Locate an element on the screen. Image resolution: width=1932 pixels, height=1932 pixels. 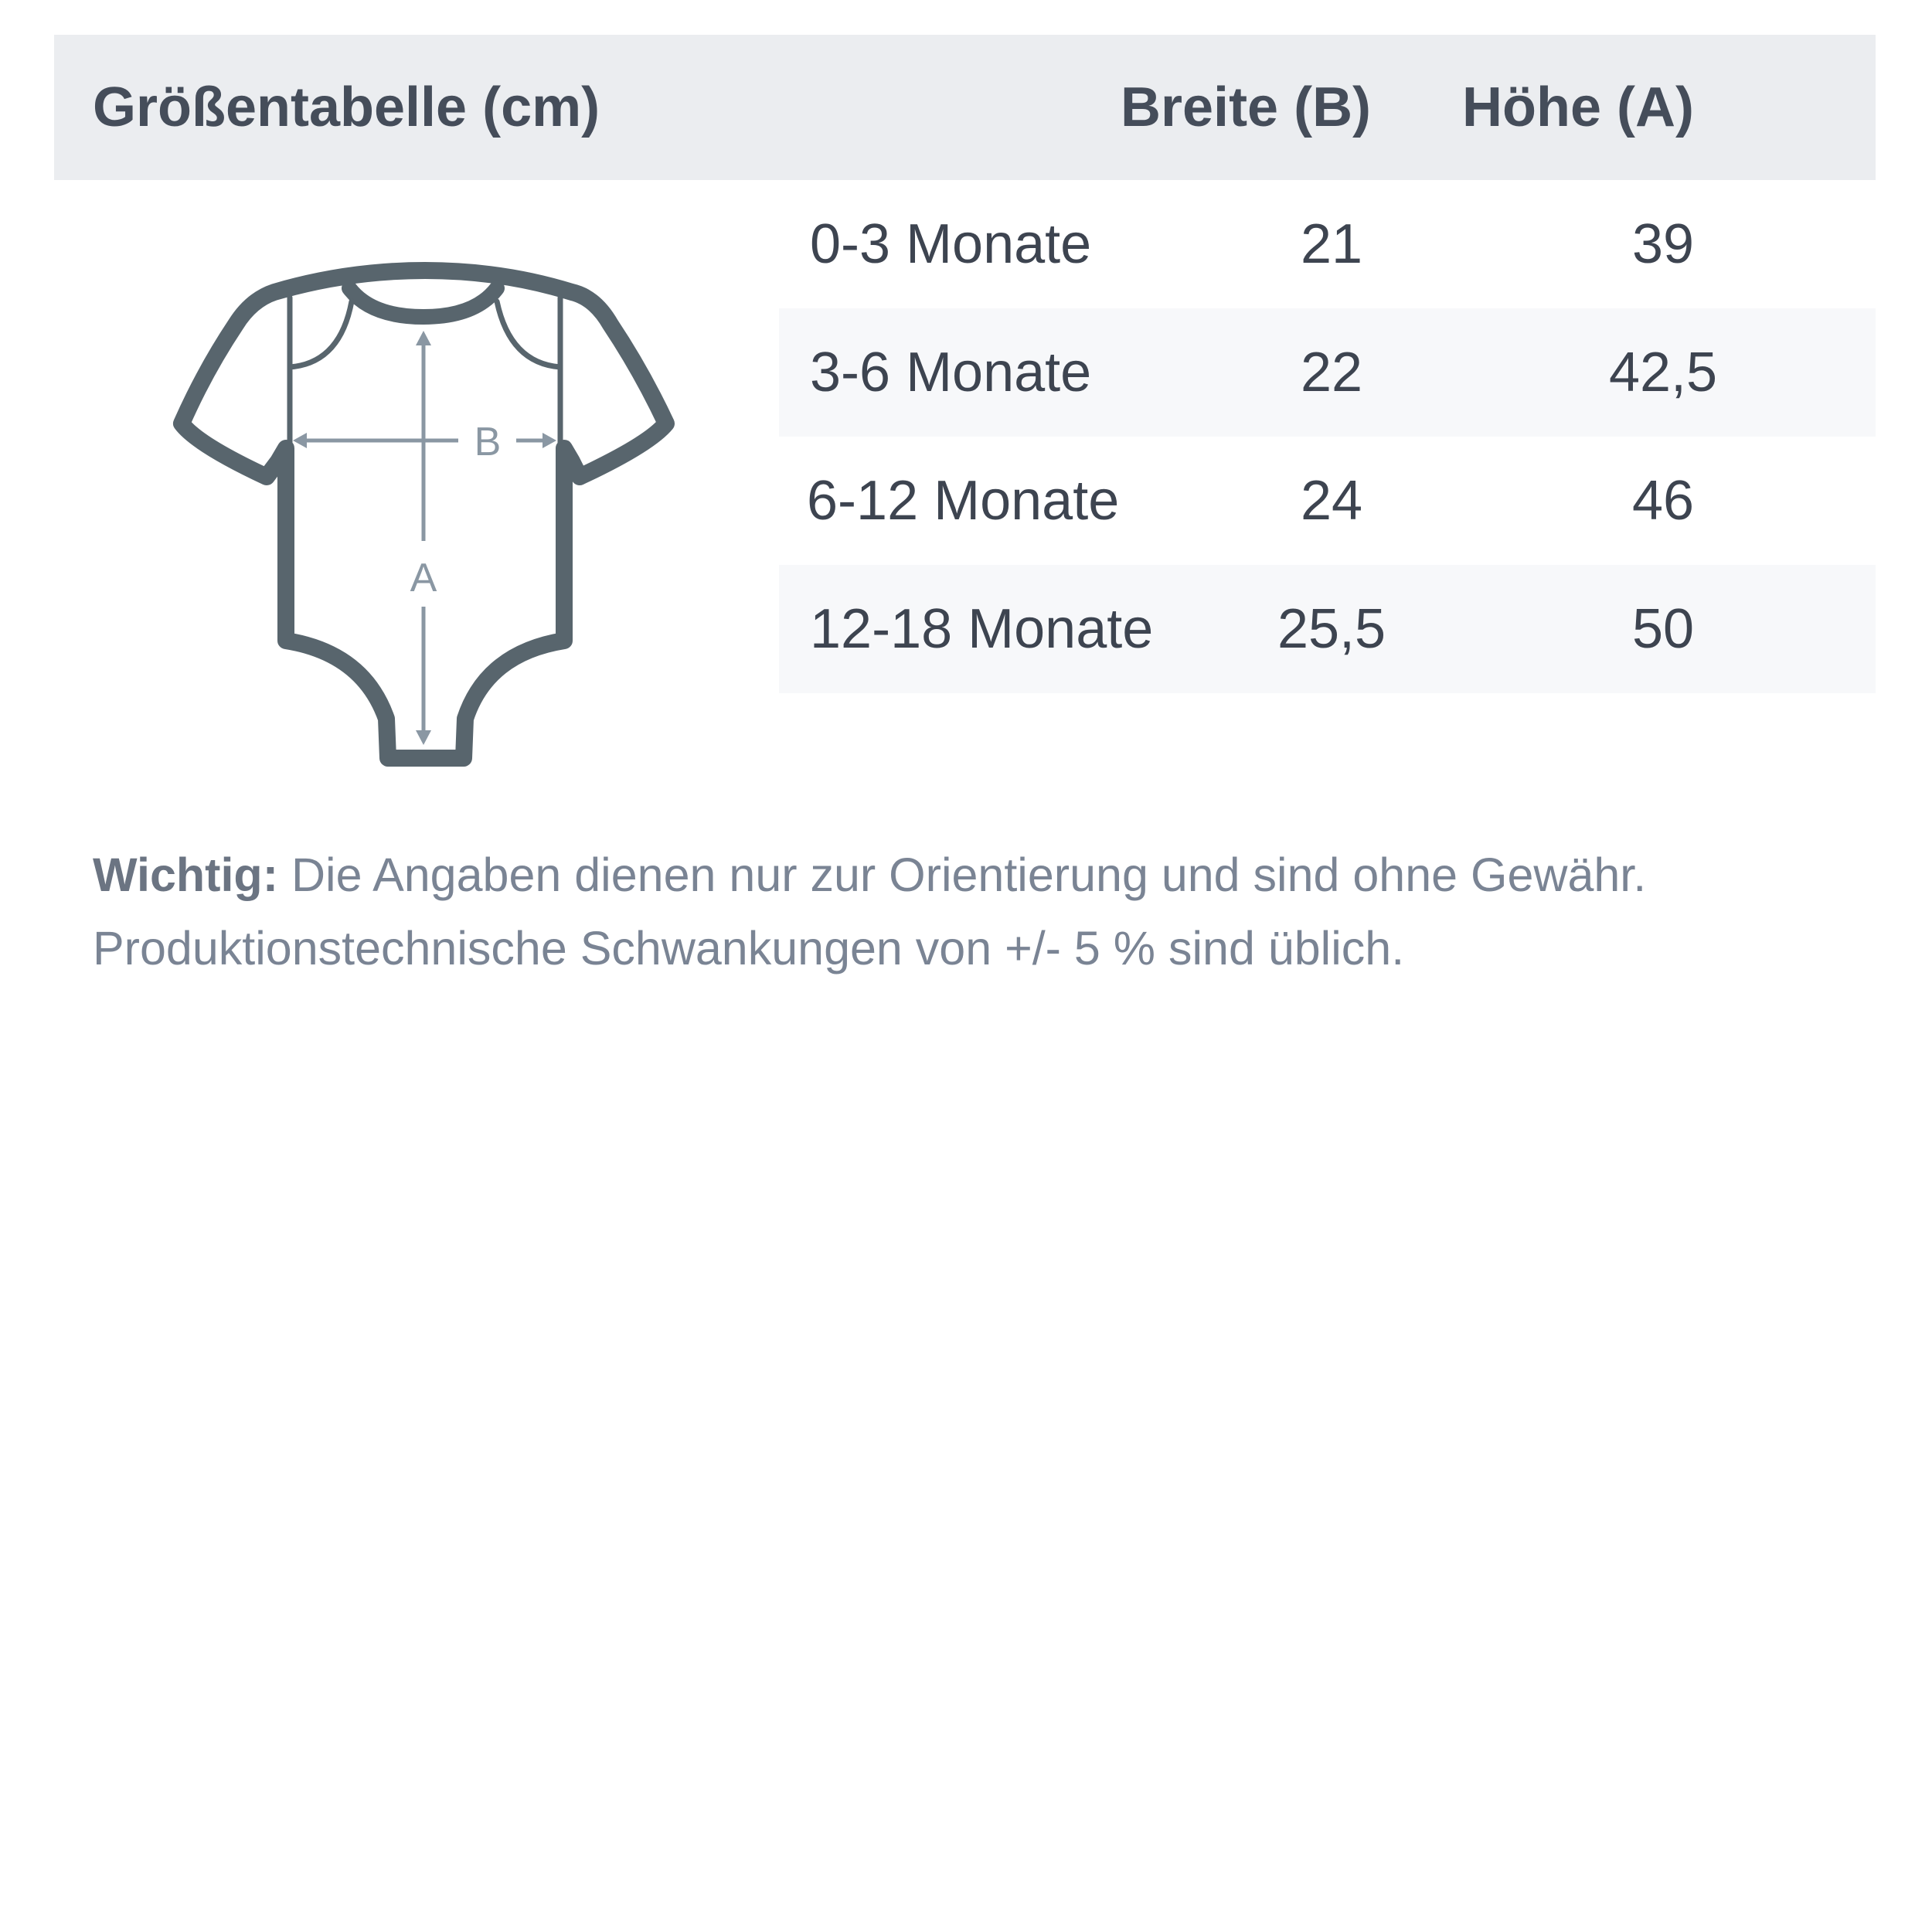
table-row: 12-18 Monate 25,5 50 is located at coordinates (1327, 629).